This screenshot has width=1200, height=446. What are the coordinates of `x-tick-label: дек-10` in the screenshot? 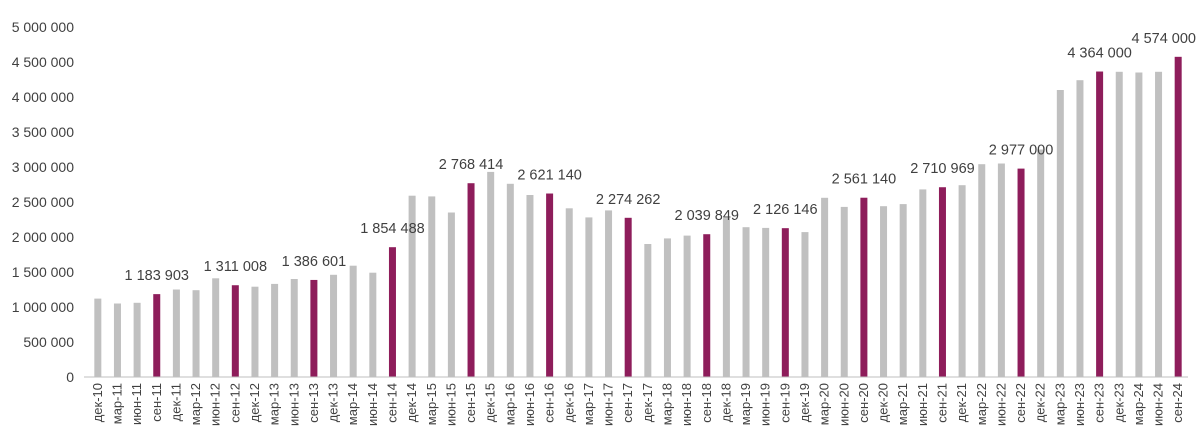 It's located at (97, 402).